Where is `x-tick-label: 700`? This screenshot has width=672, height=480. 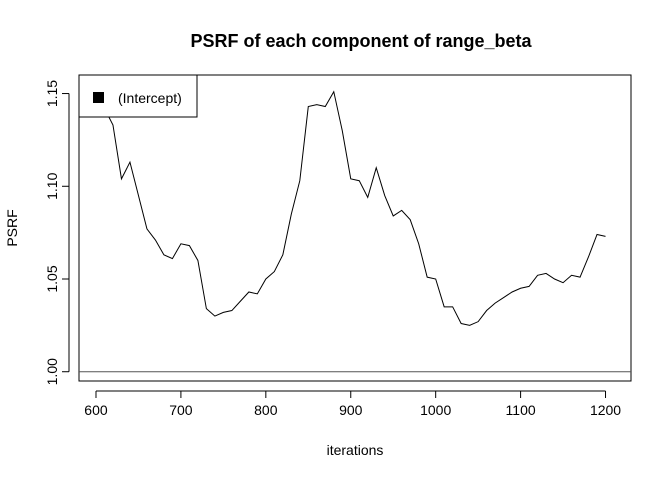
x-tick-label: 700 is located at coordinates (181, 410).